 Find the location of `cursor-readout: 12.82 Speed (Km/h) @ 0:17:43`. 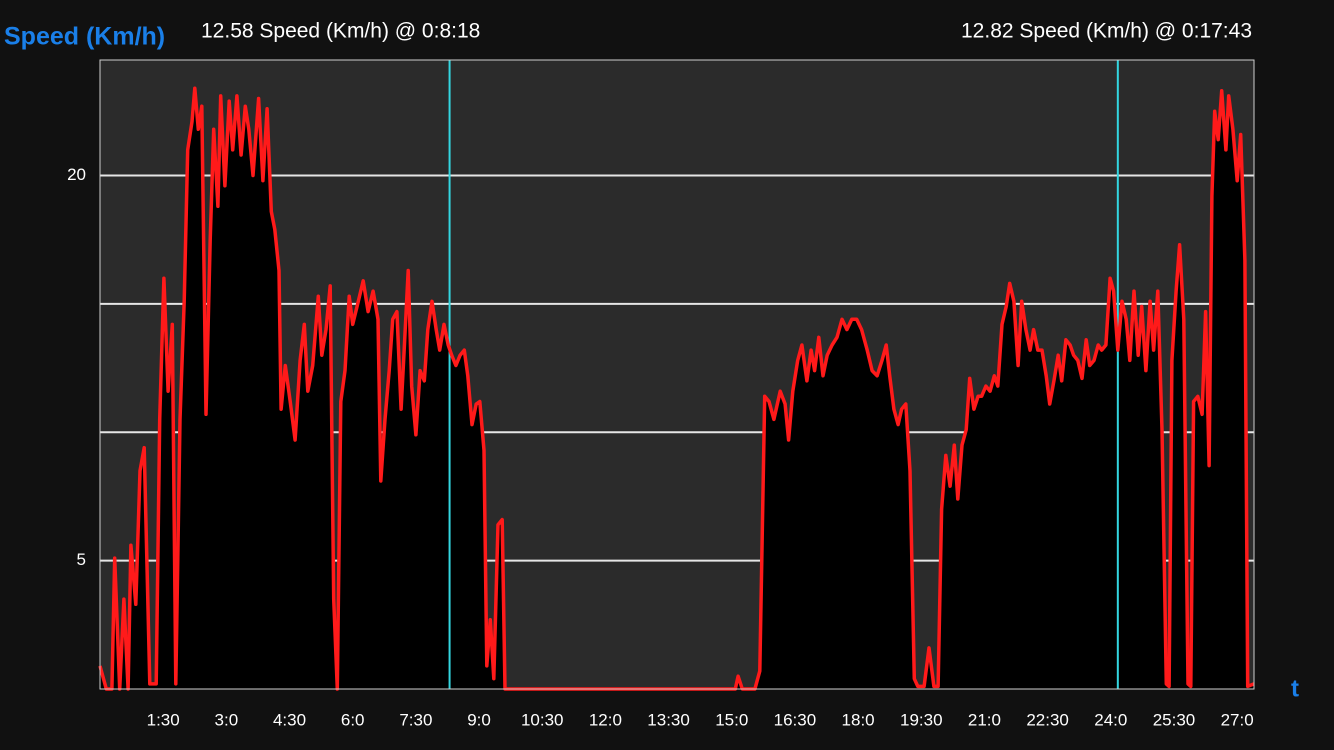

cursor-readout: 12.82 Speed (Km/h) @ 0:17:43 is located at coordinates (1106, 31).